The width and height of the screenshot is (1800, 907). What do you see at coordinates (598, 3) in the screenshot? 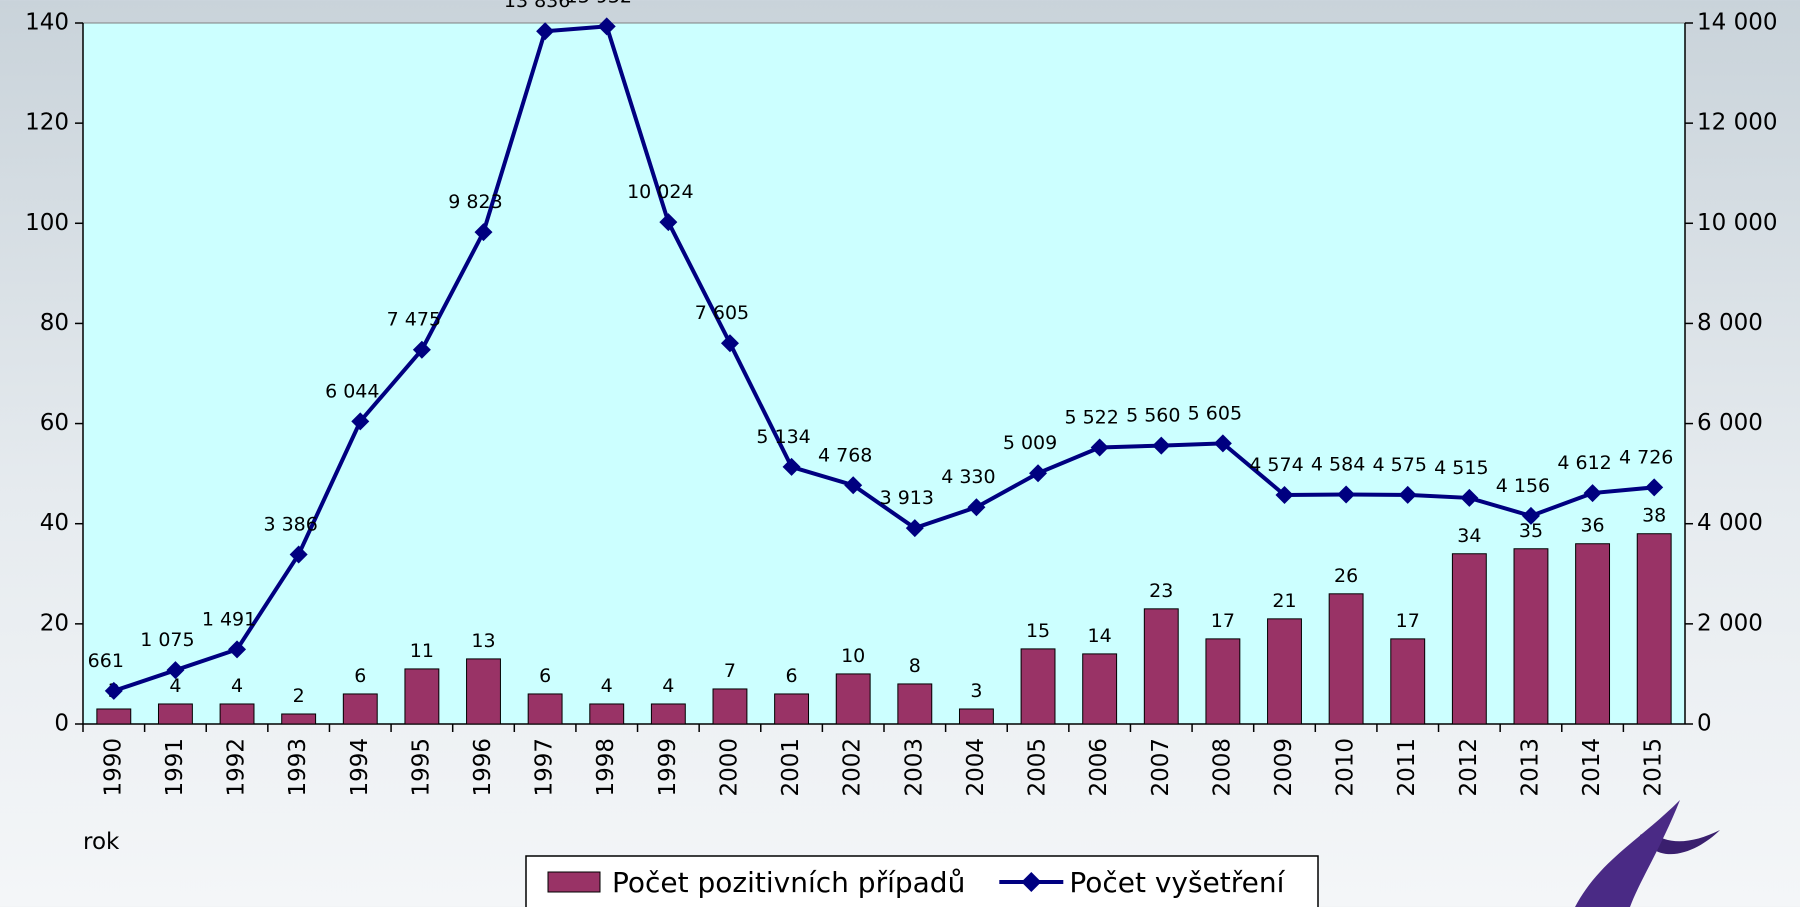
I see `line-value-label: 13 932` at bounding box center [598, 3].